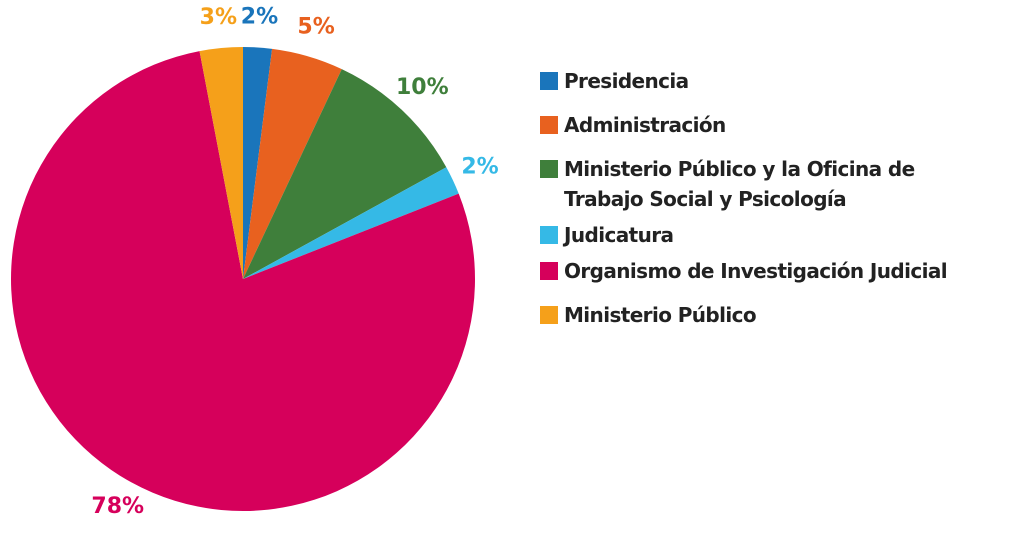  I want to click on slice-label: 5%, so click(315, 26).